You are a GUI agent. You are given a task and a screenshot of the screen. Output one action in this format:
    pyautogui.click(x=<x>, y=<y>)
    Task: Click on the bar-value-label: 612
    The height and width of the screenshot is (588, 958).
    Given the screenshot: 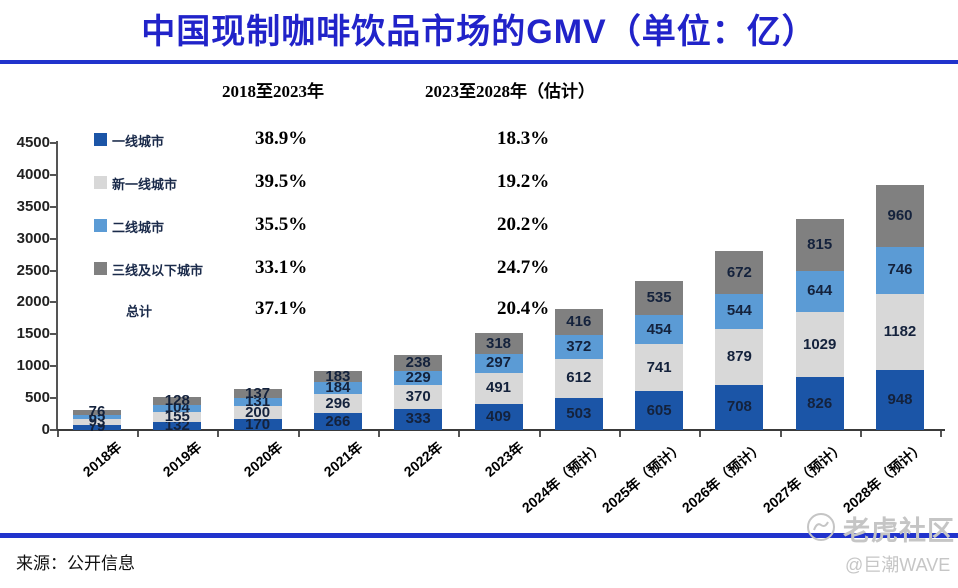 What is the action you would take?
    pyautogui.click(x=579, y=378)
    